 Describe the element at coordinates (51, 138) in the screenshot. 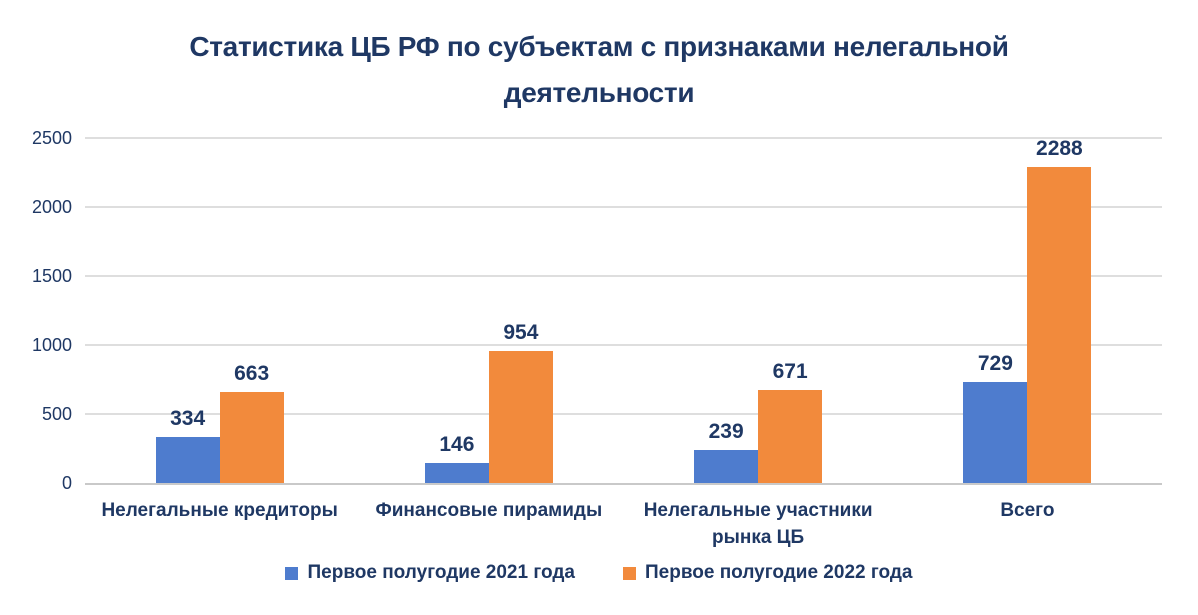

I see `y-axis-tick-label: 2500` at that location.